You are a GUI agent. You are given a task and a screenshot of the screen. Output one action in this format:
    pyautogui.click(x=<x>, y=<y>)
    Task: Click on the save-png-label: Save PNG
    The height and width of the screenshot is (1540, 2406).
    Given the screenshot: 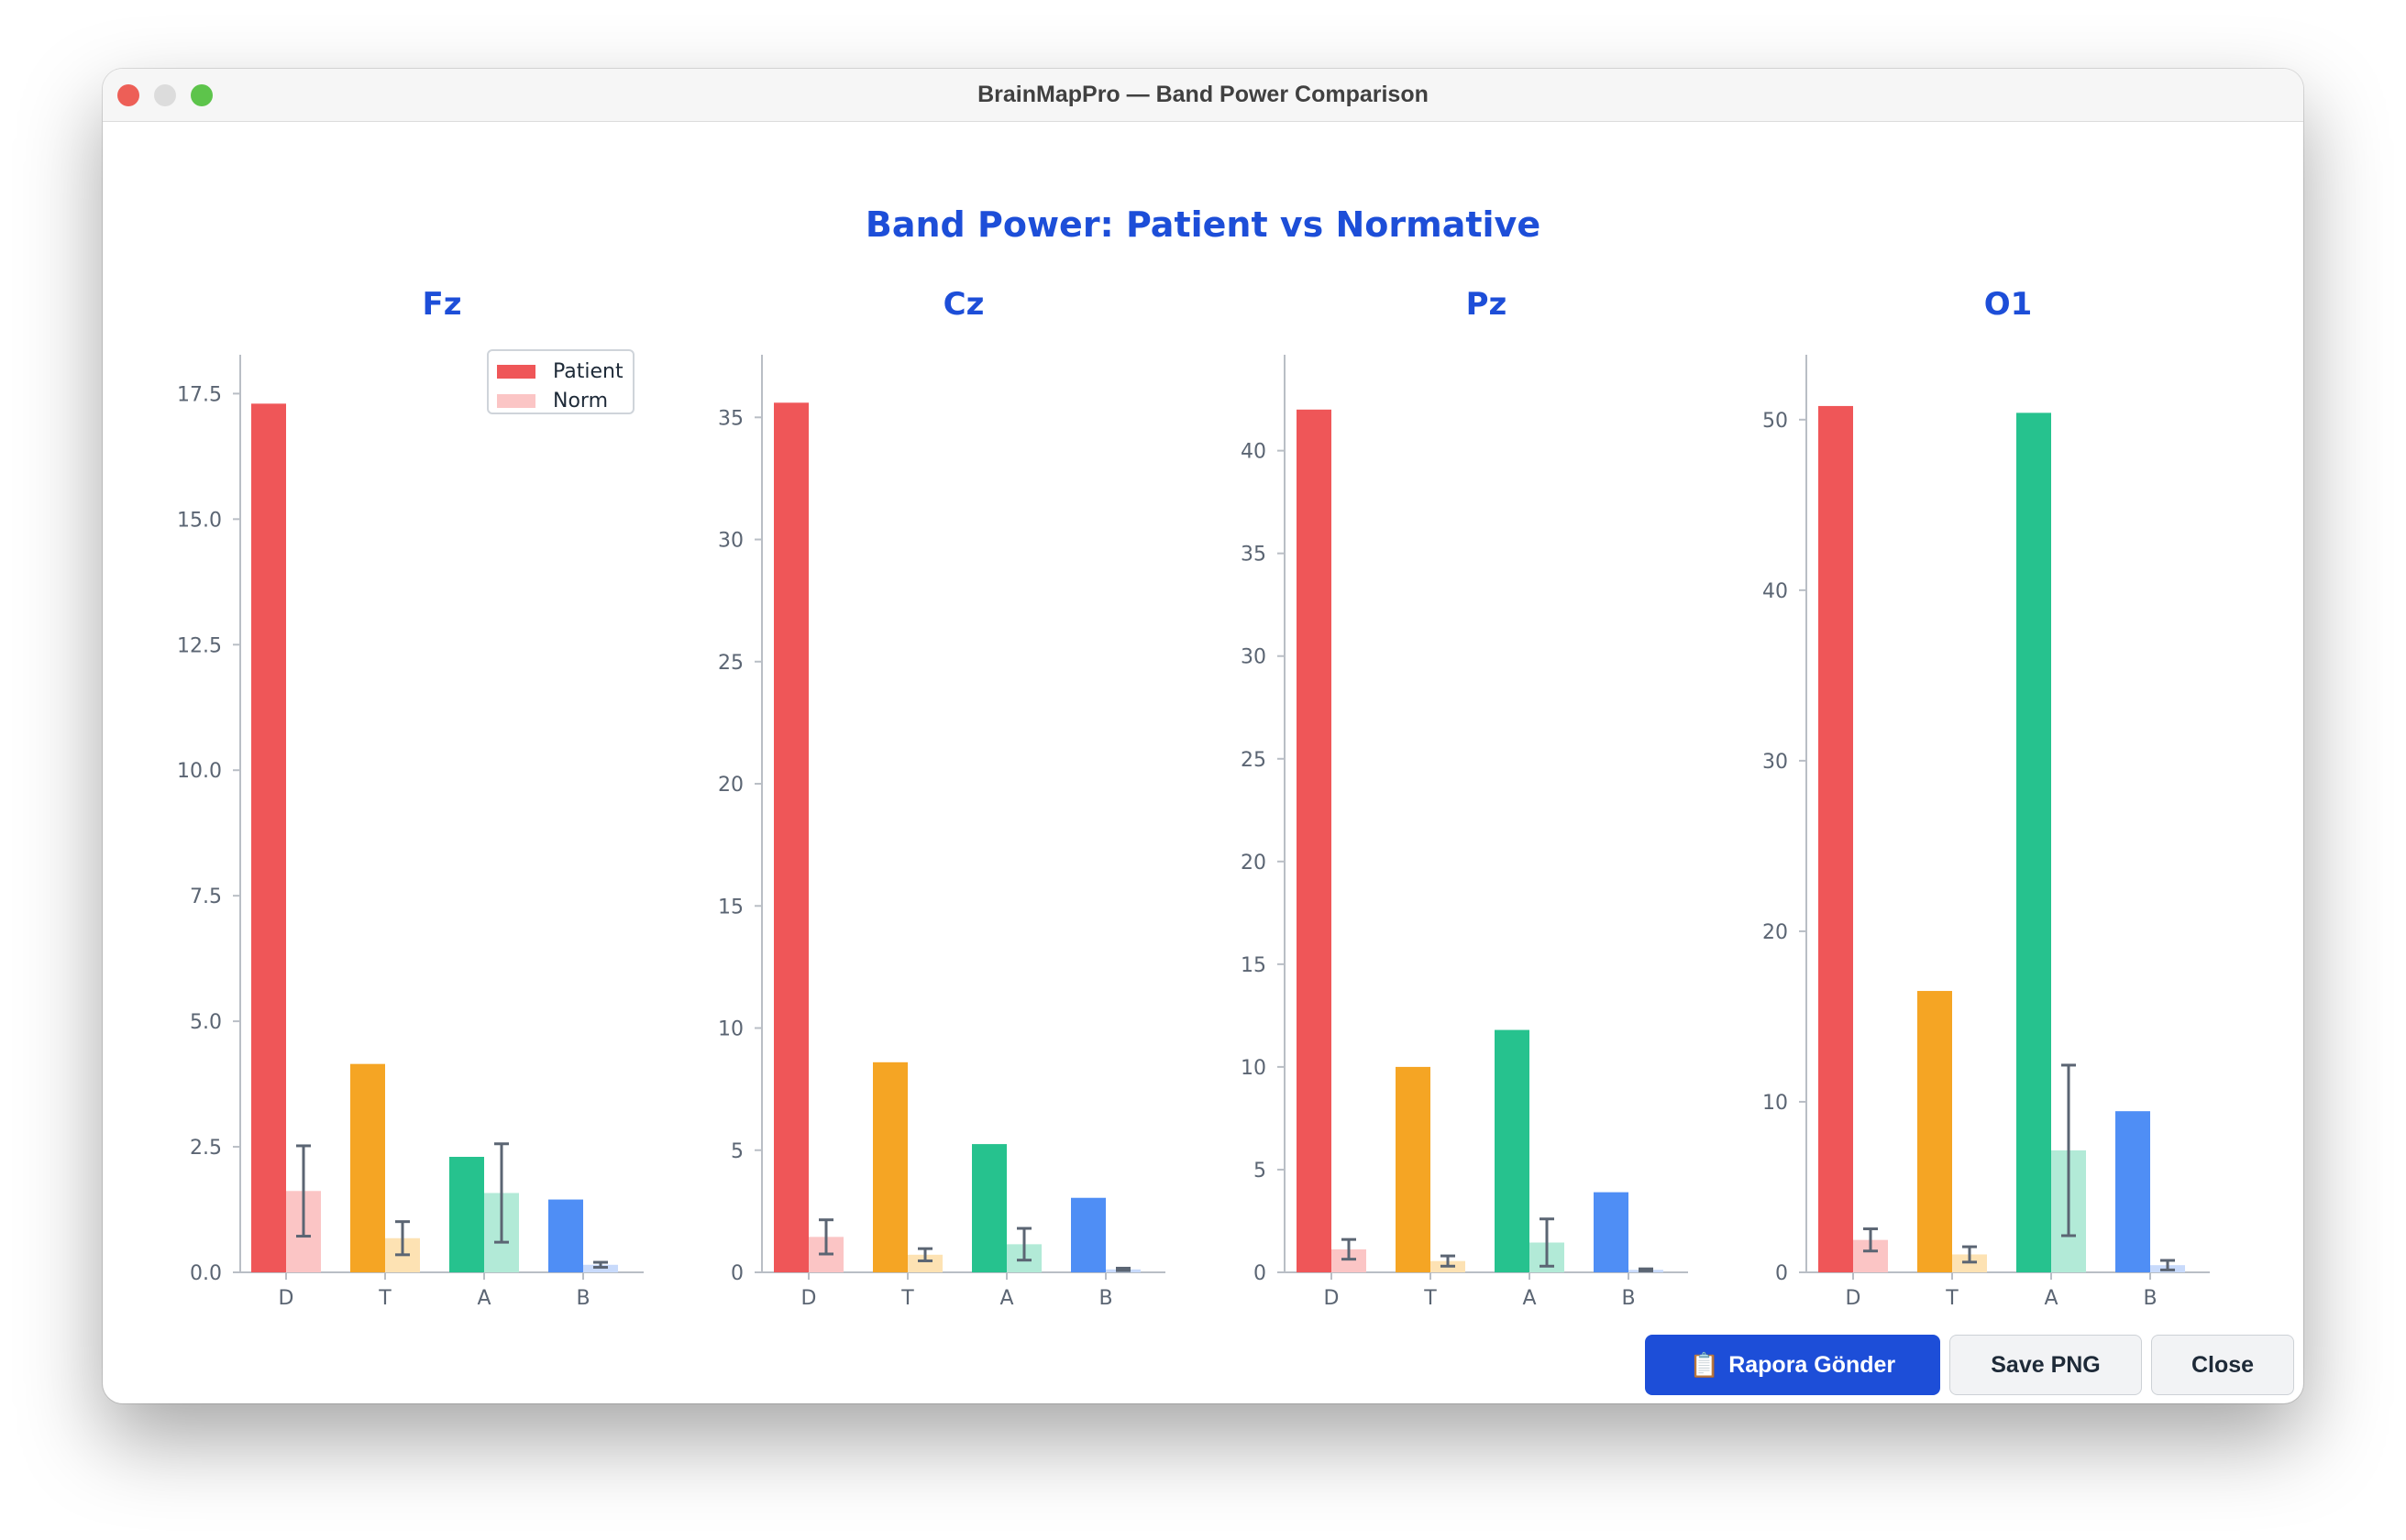 What is the action you would take?
    pyautogui.click(x=2046, y=1364)
    